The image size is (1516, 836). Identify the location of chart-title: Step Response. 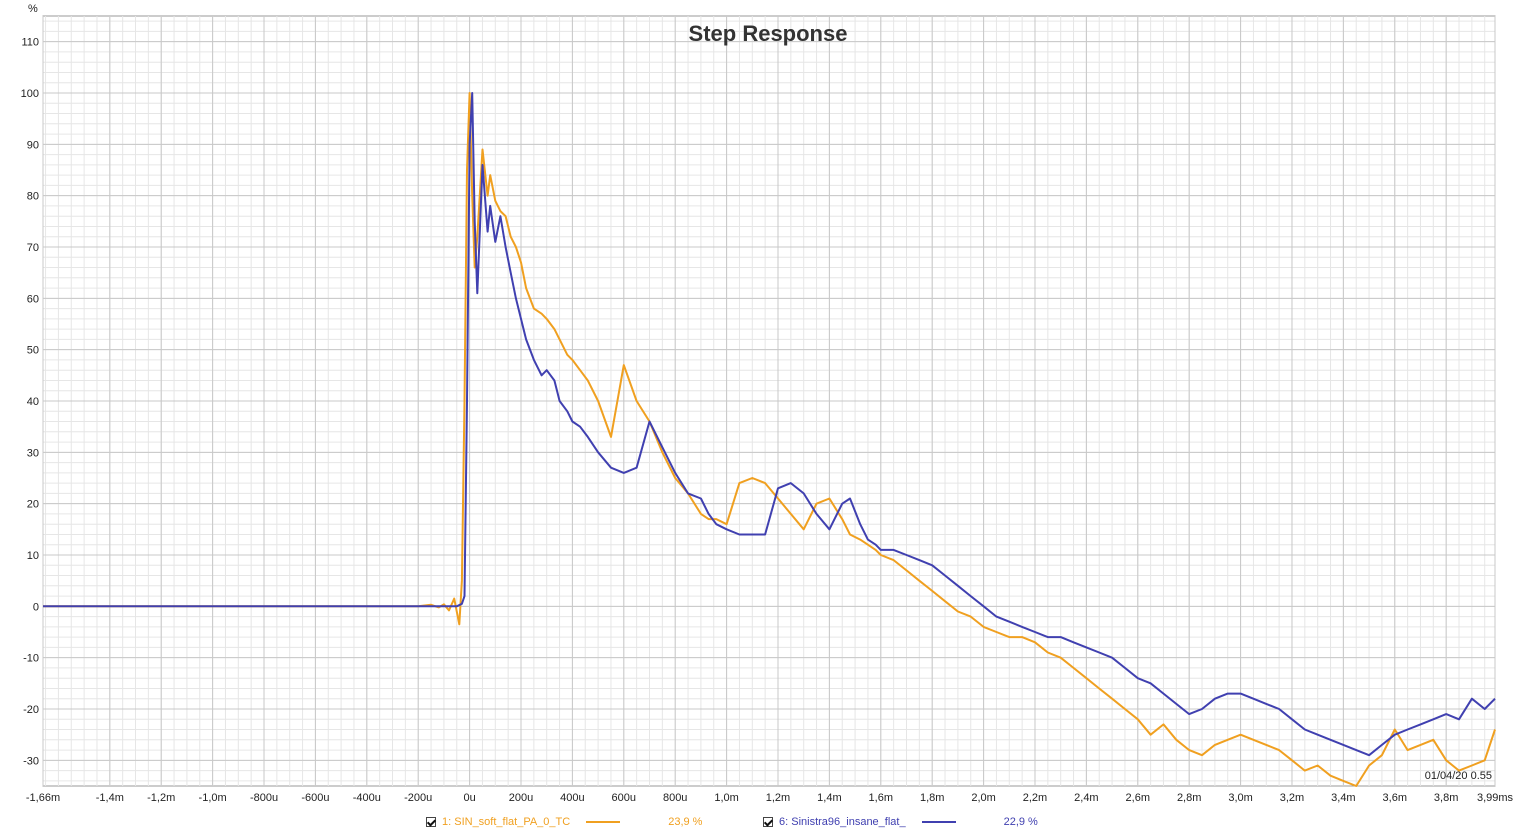
(768, 33).